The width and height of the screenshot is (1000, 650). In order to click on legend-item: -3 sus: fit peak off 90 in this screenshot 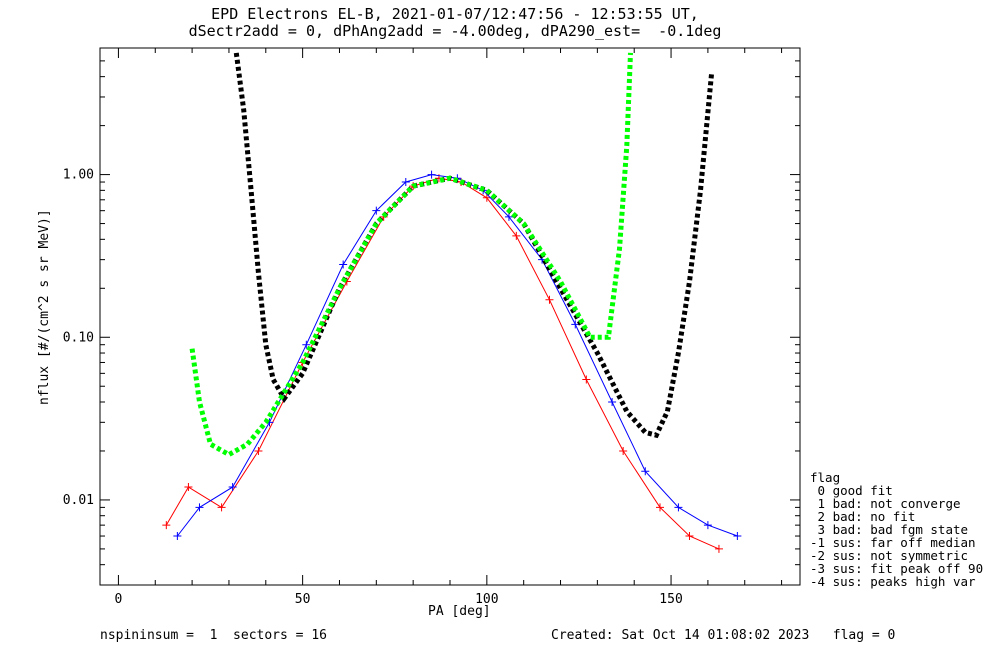, I will do `click(897, 568)`.